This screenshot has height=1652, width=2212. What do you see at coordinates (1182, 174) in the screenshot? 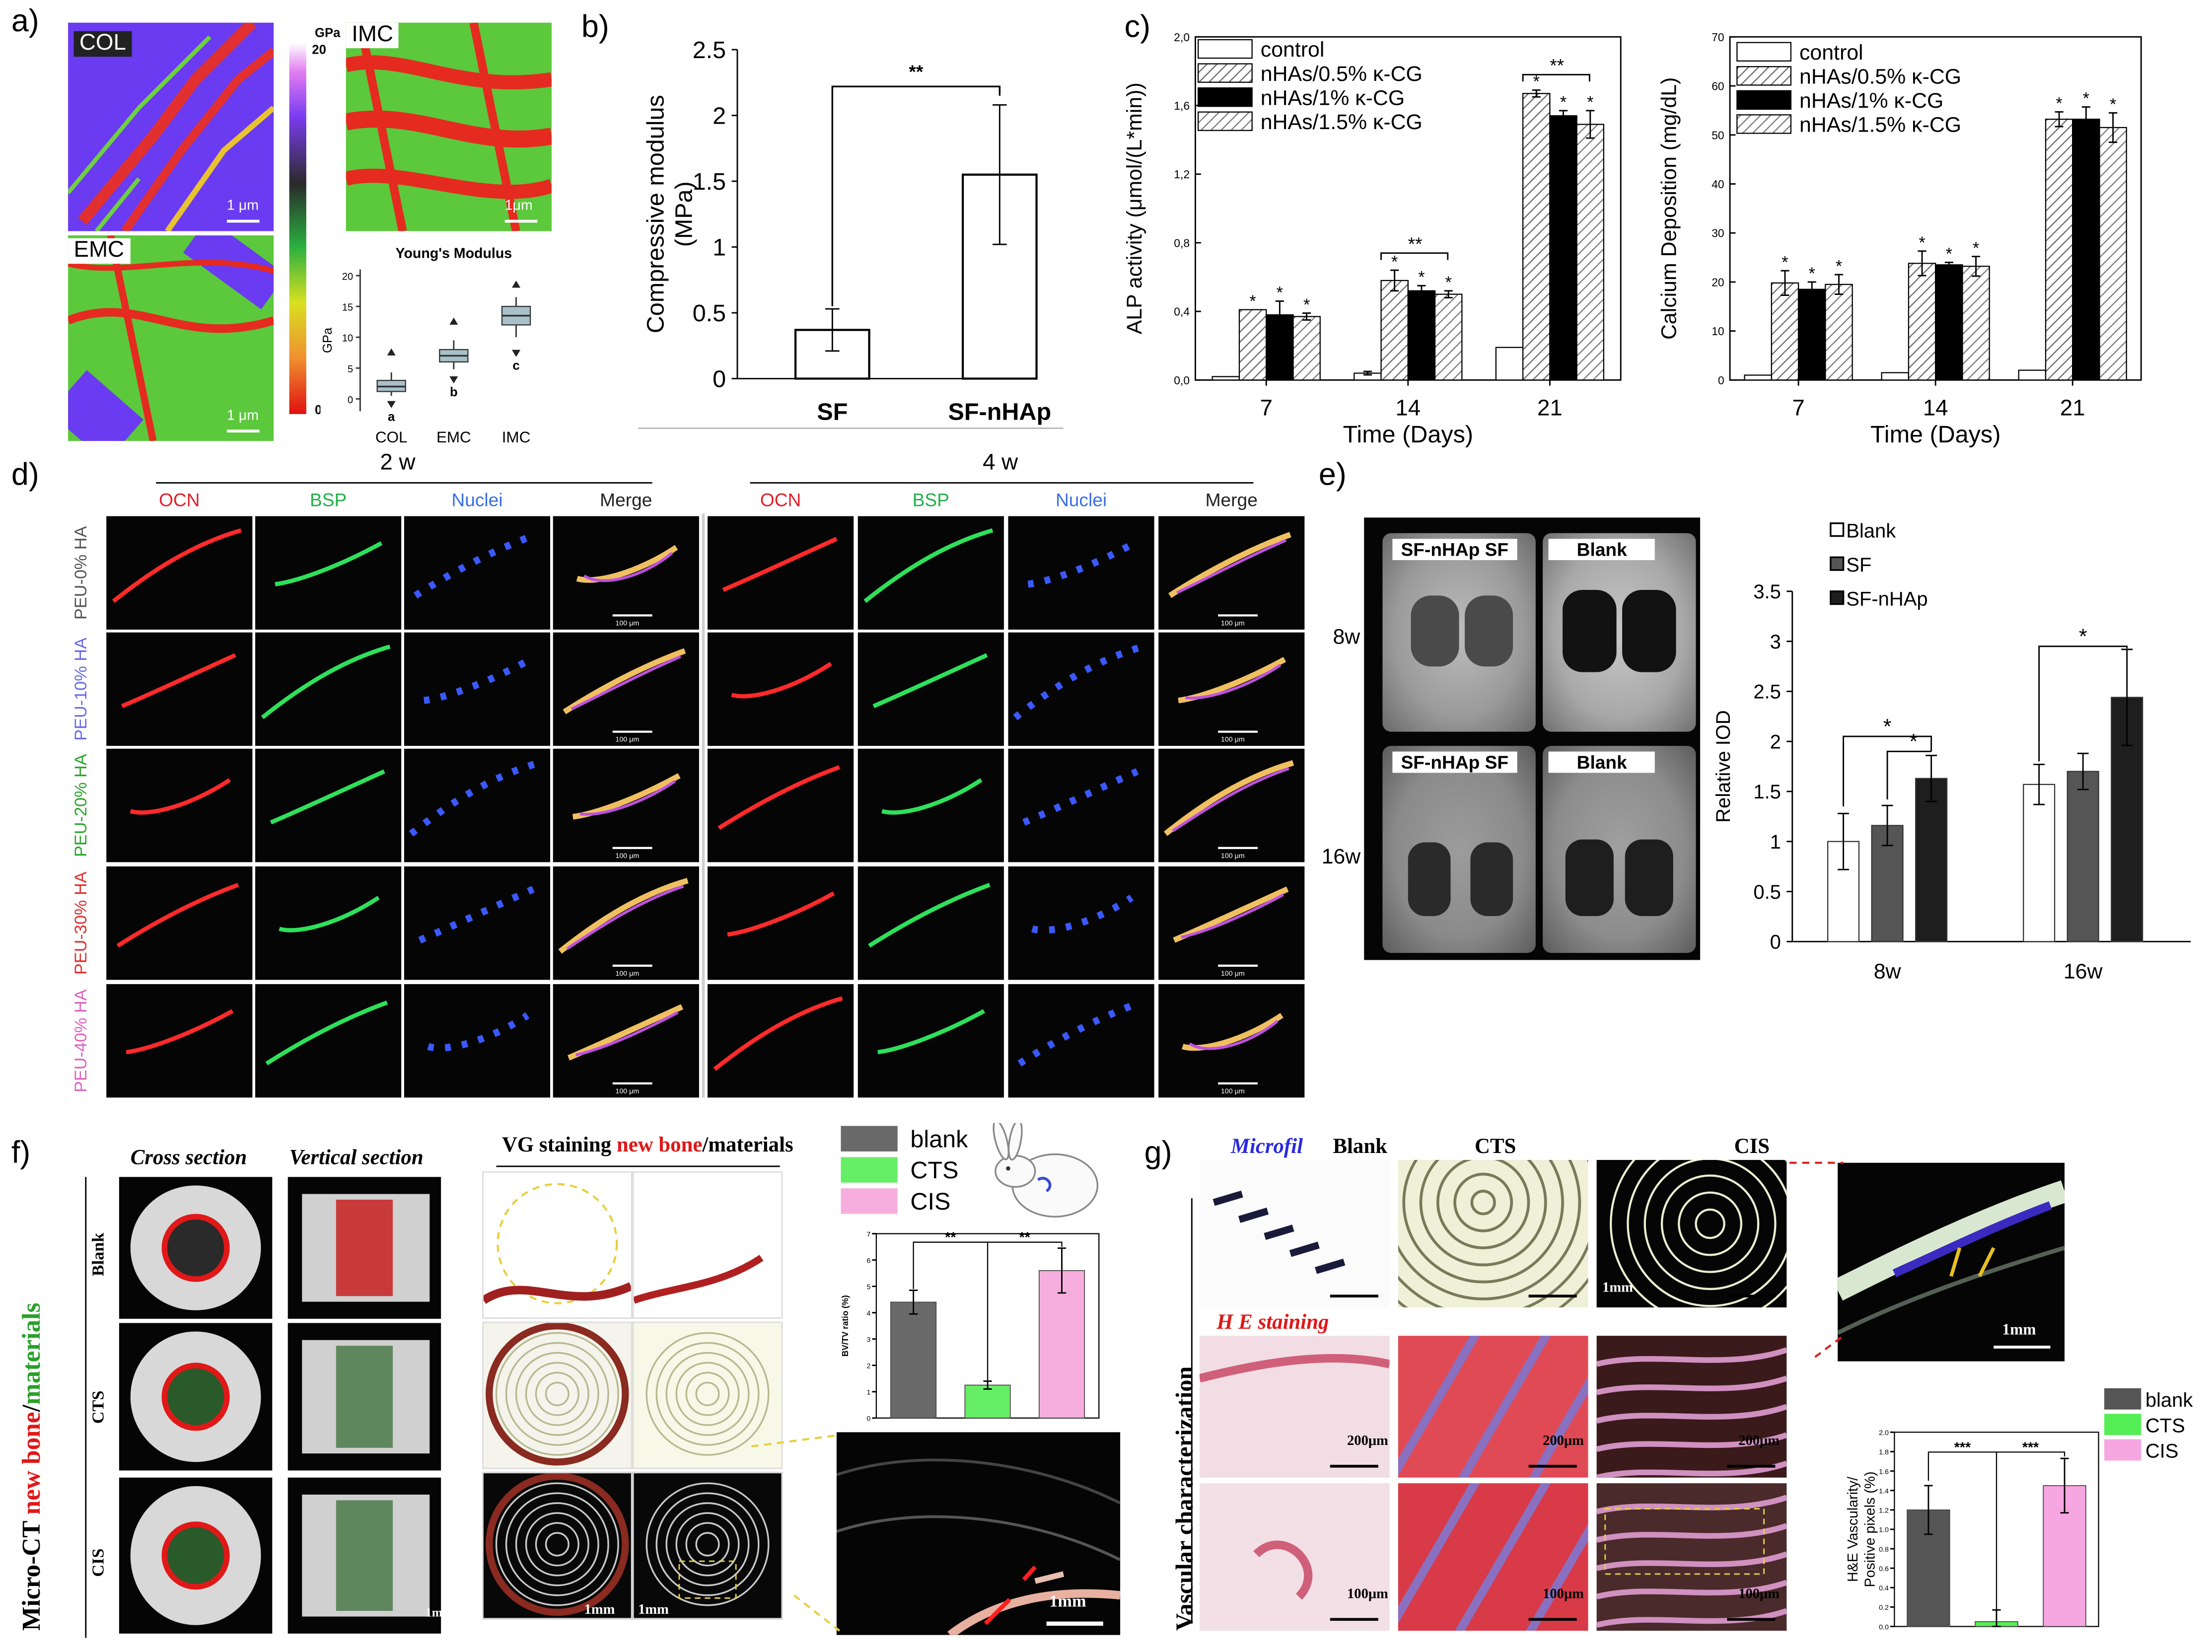
I see `chart-c1-ytick-label: 1,2` at bounding box center [1182, 174].